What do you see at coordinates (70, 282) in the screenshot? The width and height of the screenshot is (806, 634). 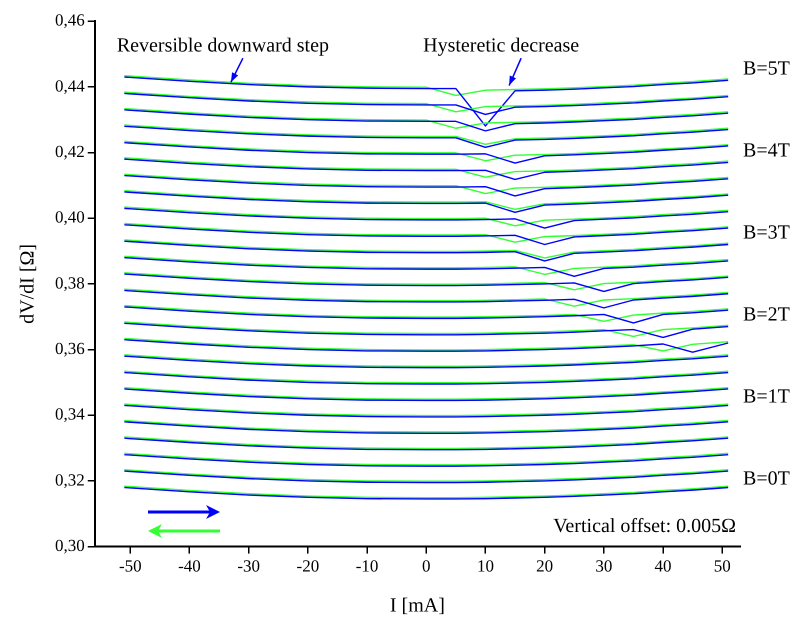 I see `y-tick-label: 0,38` at bounding box center [70, 282].